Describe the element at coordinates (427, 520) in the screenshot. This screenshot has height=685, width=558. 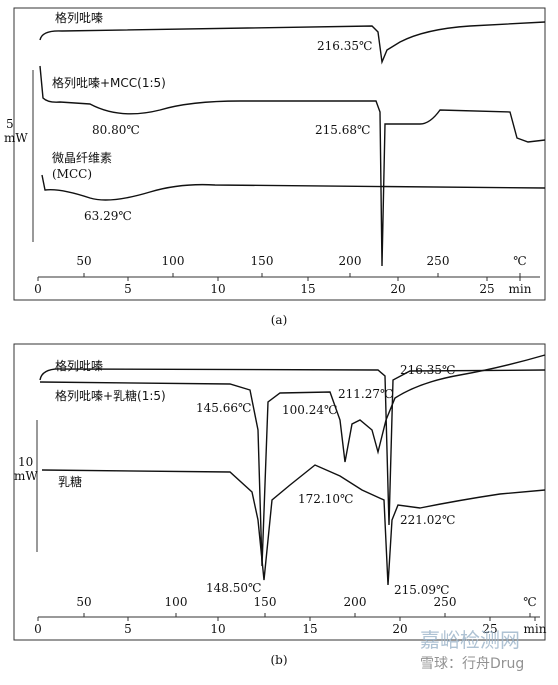
I see `annotation: 221.02℃` at that location.